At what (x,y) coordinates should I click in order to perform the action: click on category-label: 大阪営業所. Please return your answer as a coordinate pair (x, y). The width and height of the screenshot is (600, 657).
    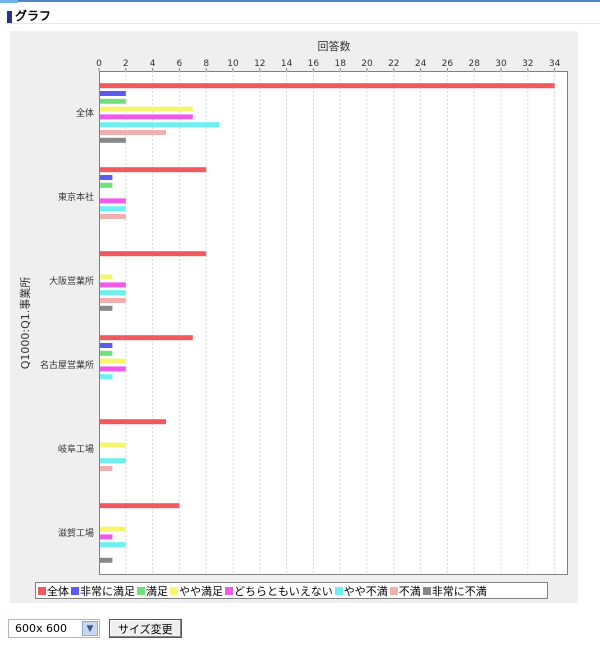
    Looking at the image, I should click on (71, 281).